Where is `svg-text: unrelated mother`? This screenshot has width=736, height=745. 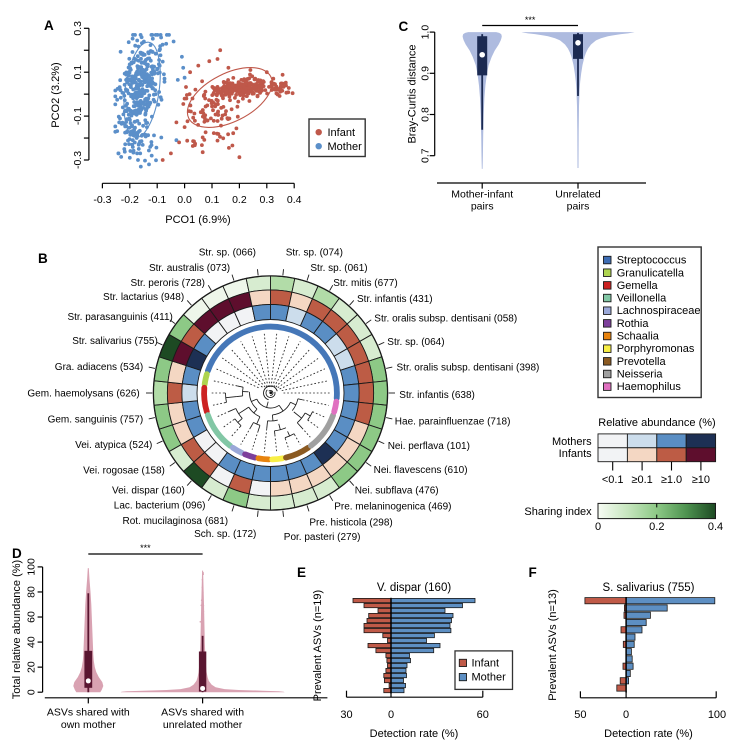 svg-text: unrelated mother is located at coordinates (203, 725).